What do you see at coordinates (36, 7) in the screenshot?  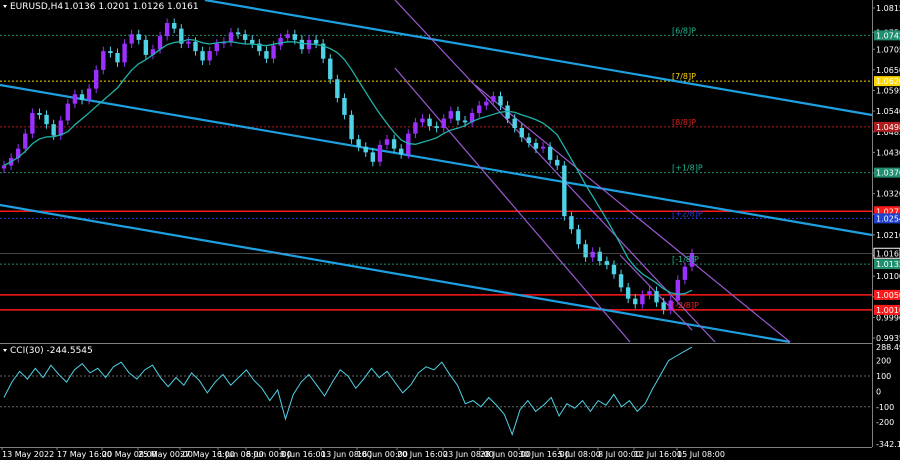 I see `symbol-label: EURUSD,H4` at bounding box center [36, 7].